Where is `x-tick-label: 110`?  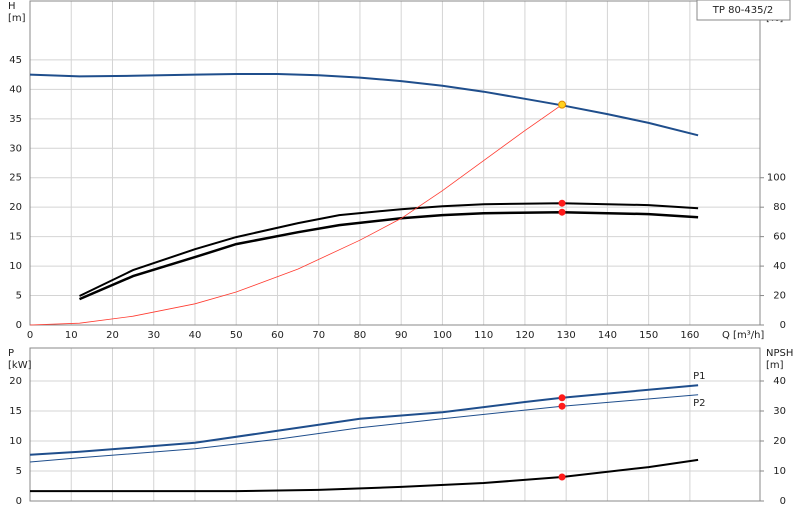 x-tick-label: 110 is located at coordinates (483, 335).